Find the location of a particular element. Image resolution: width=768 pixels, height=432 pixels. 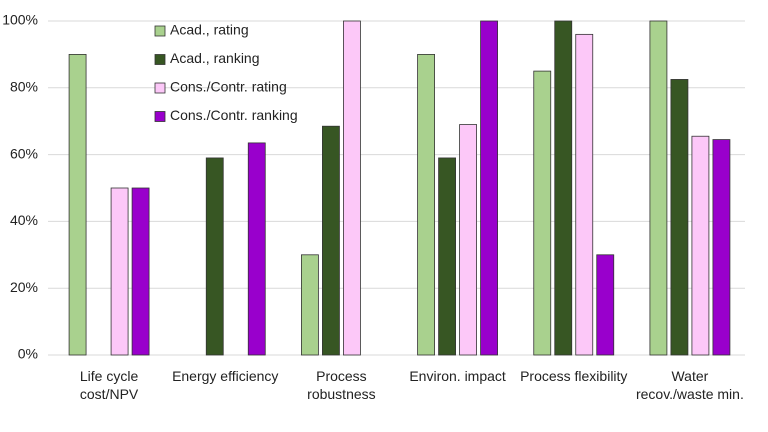

x-tick-label: Energy efficiency is located at coordinates (225, 376).